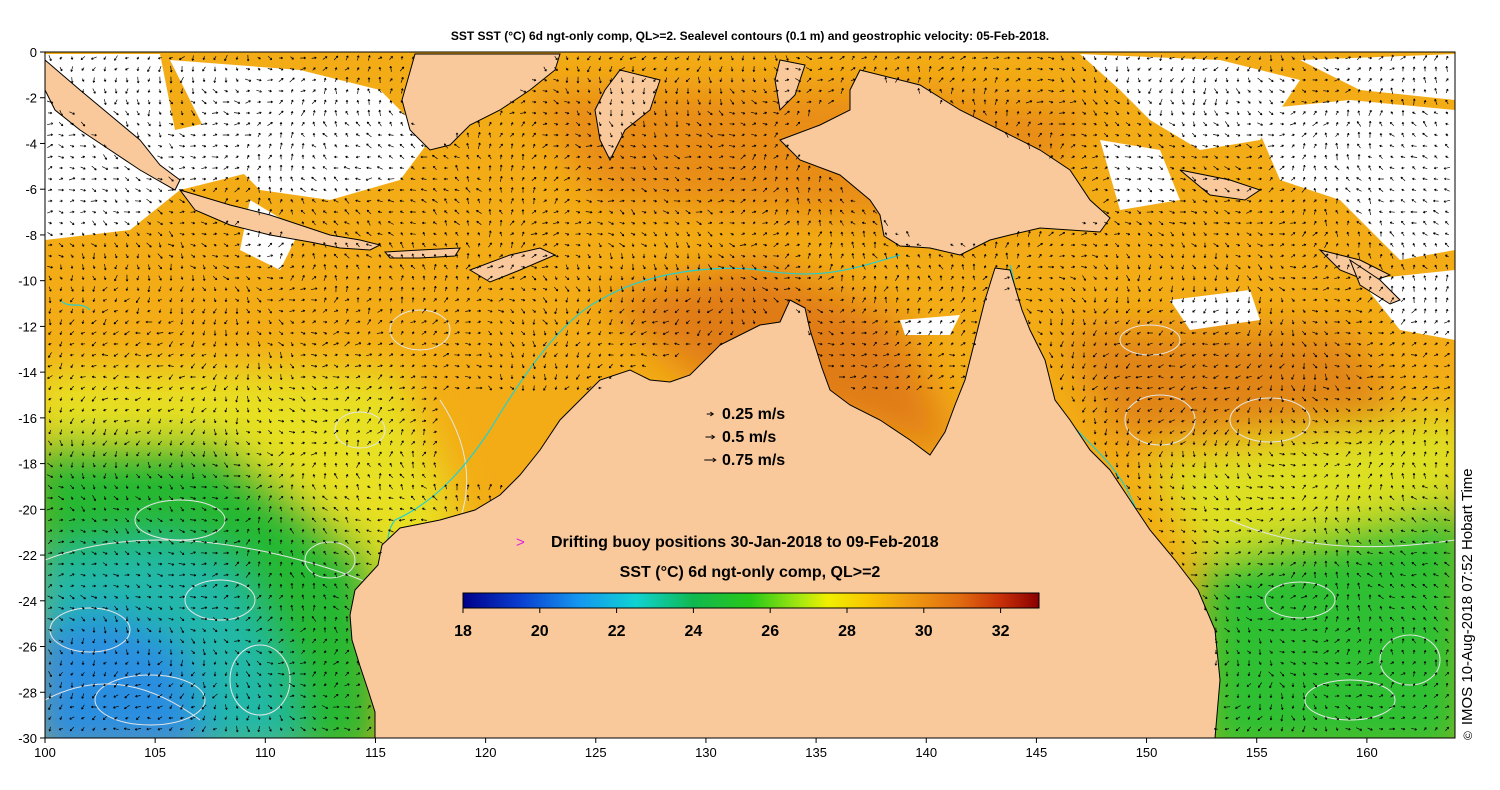 The width and height of the screenshot is (1500, 790). What do you see at coordinates (375, 752) in the screenshot?
I see `lon-tick-label: 115` at bounding box center [375, 752].